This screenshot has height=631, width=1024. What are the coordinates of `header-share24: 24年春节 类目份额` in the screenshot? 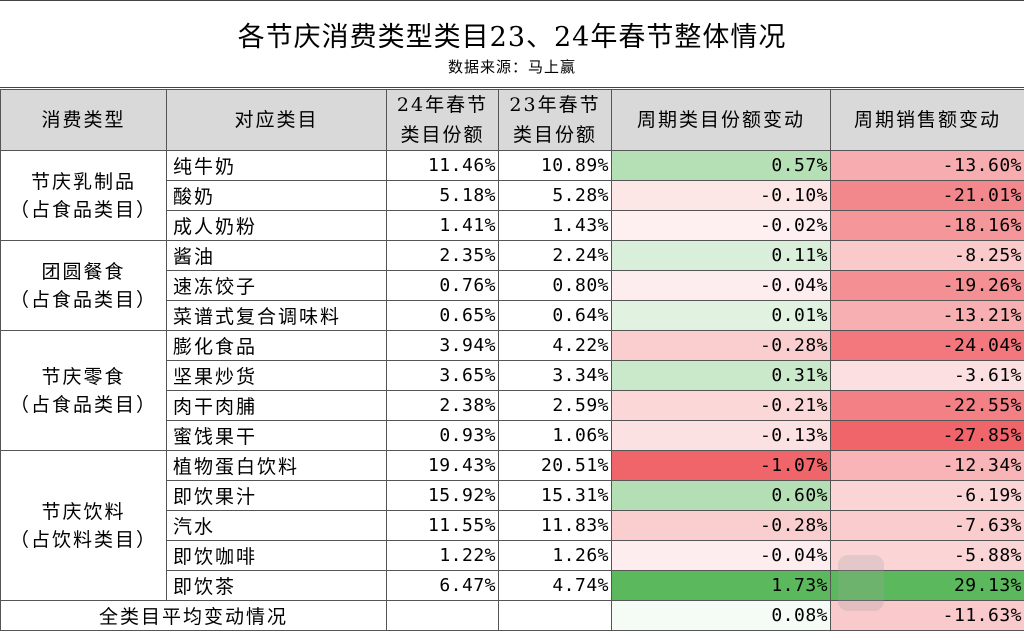 It's located at (443, 120).